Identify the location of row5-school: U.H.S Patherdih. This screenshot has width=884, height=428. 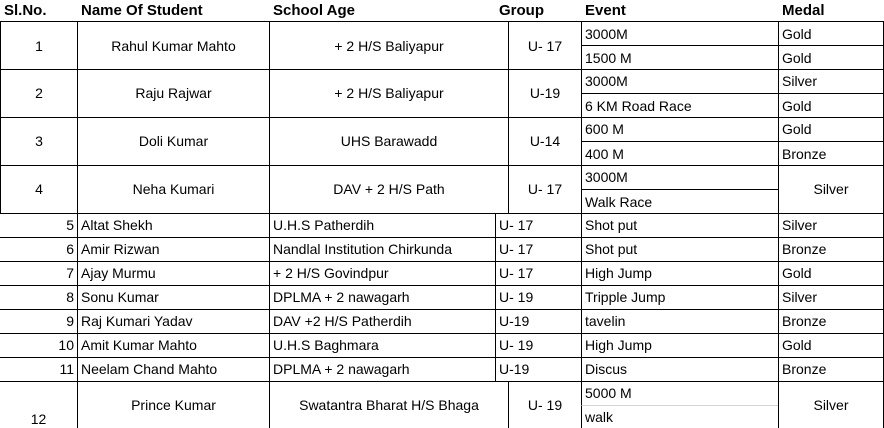
(382, 225).